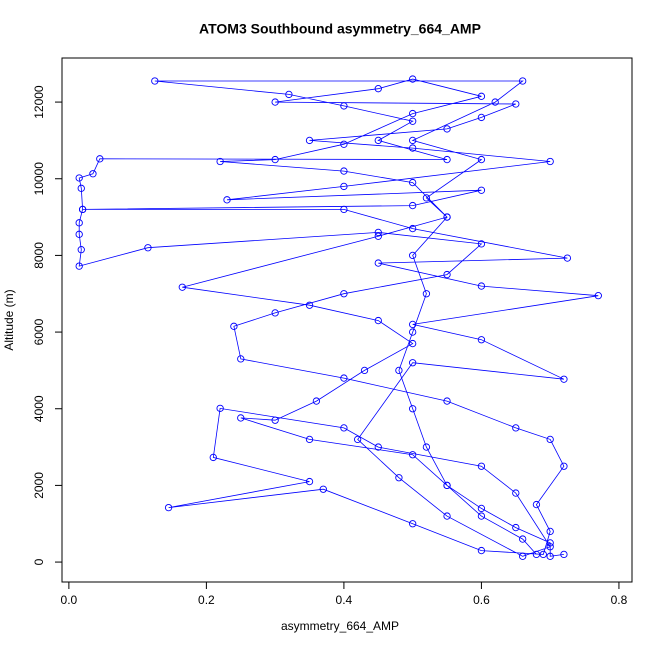  I want to click on y-tick-label: 6000, so click(39, 331).